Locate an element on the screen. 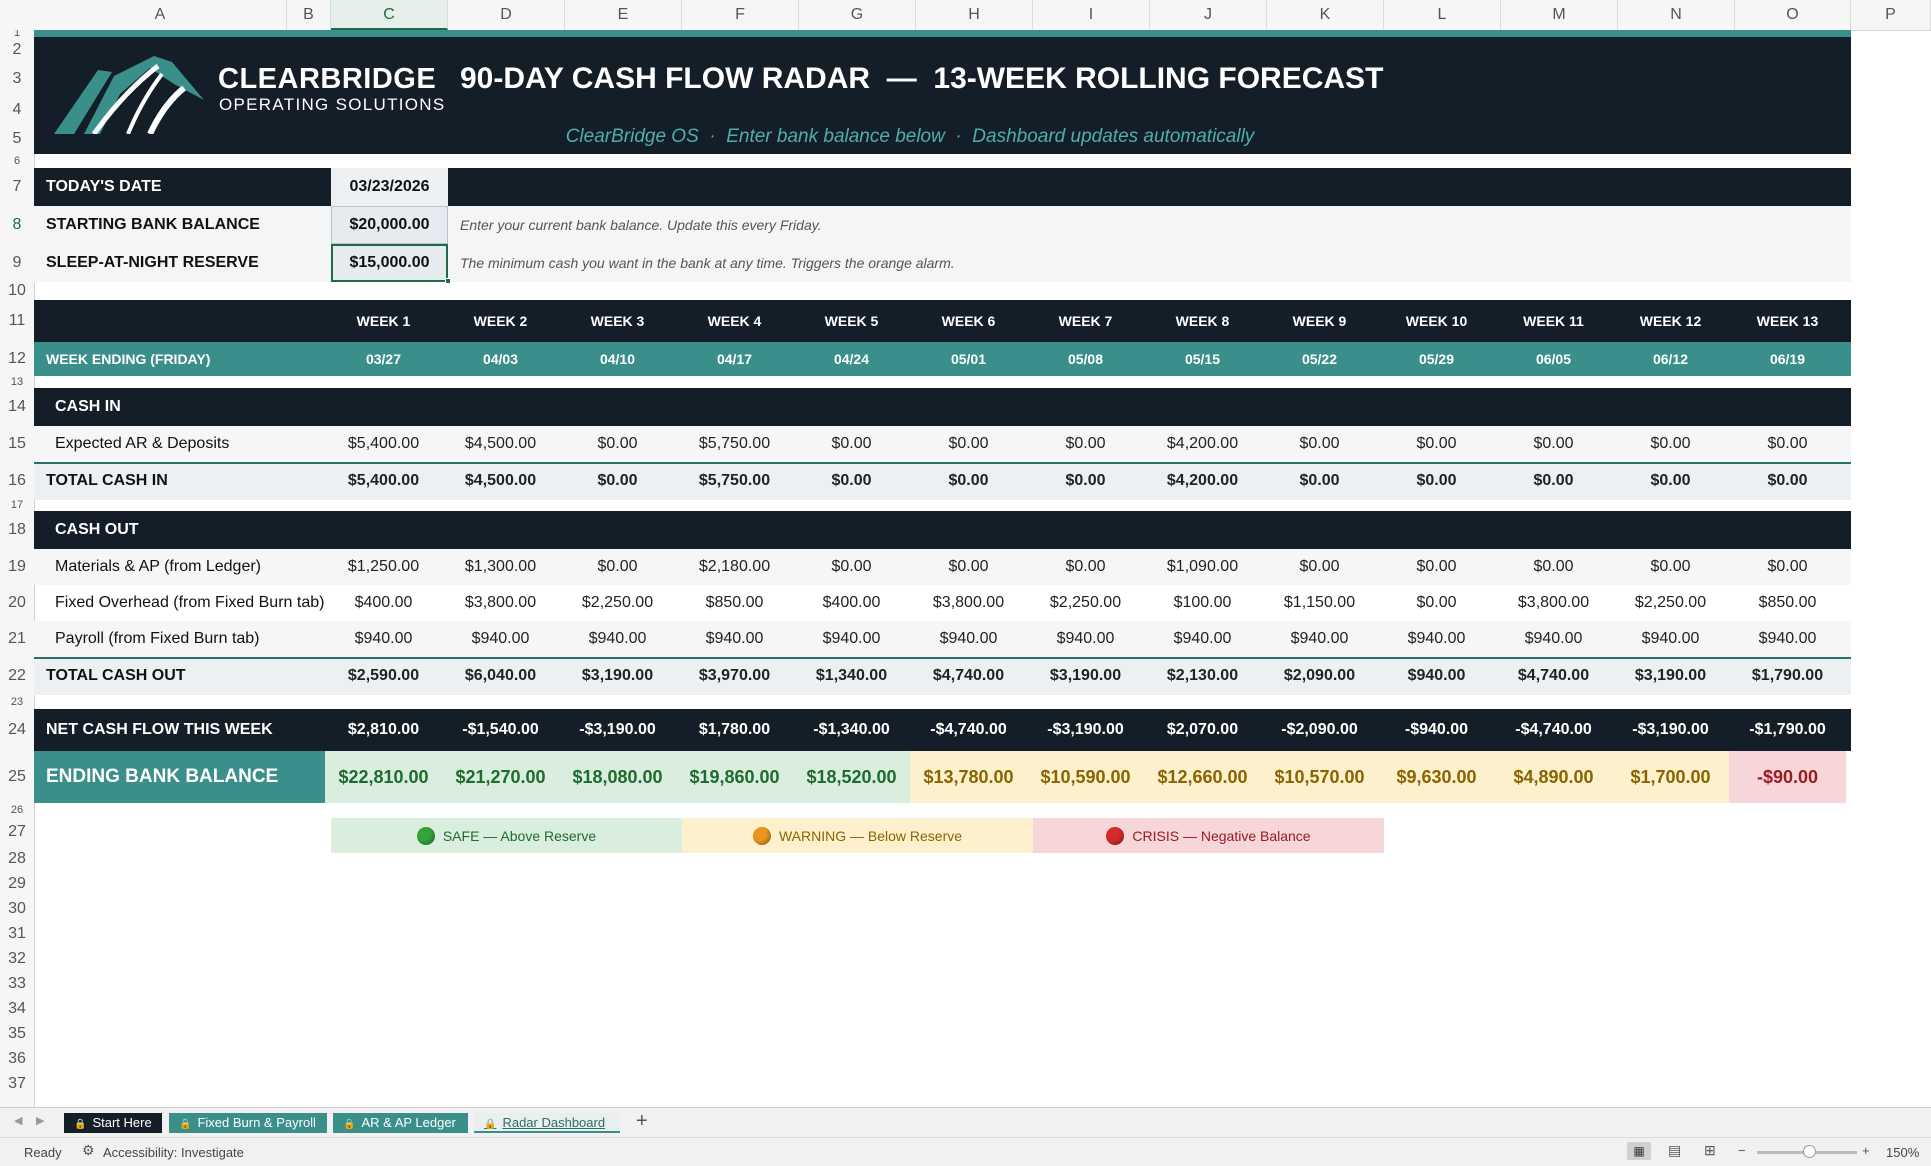 The image size is (1931, 1166). total-cash-out-cell: $2,590.00 is located at coordinates (383, 675).